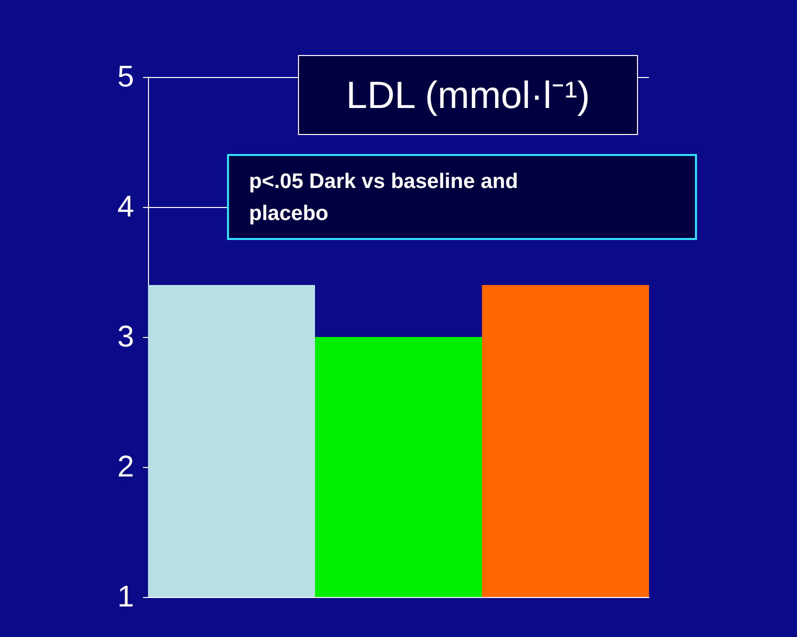 This screenshot has height=637, width=797. I want to click on y-tick-label: 5, so click(125, 77).